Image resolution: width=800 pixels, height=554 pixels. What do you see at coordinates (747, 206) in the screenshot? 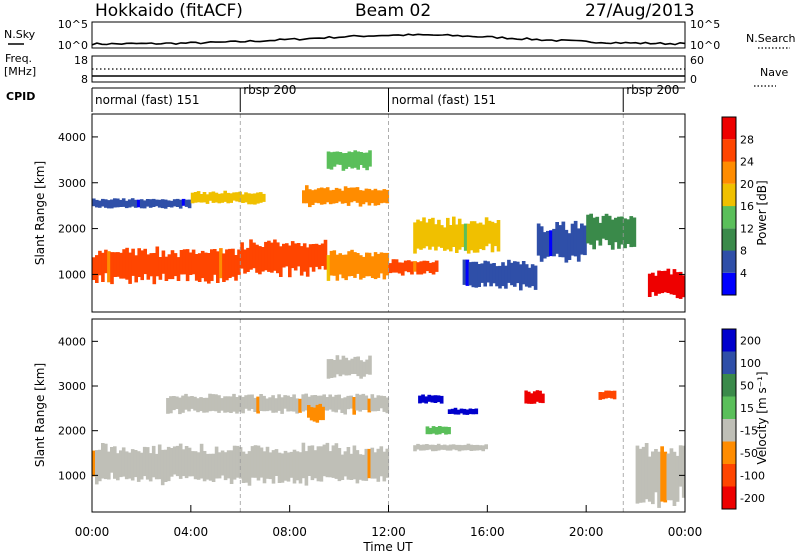
I see `colorbar-tick-label: 16` at bounding box center [747, 206].